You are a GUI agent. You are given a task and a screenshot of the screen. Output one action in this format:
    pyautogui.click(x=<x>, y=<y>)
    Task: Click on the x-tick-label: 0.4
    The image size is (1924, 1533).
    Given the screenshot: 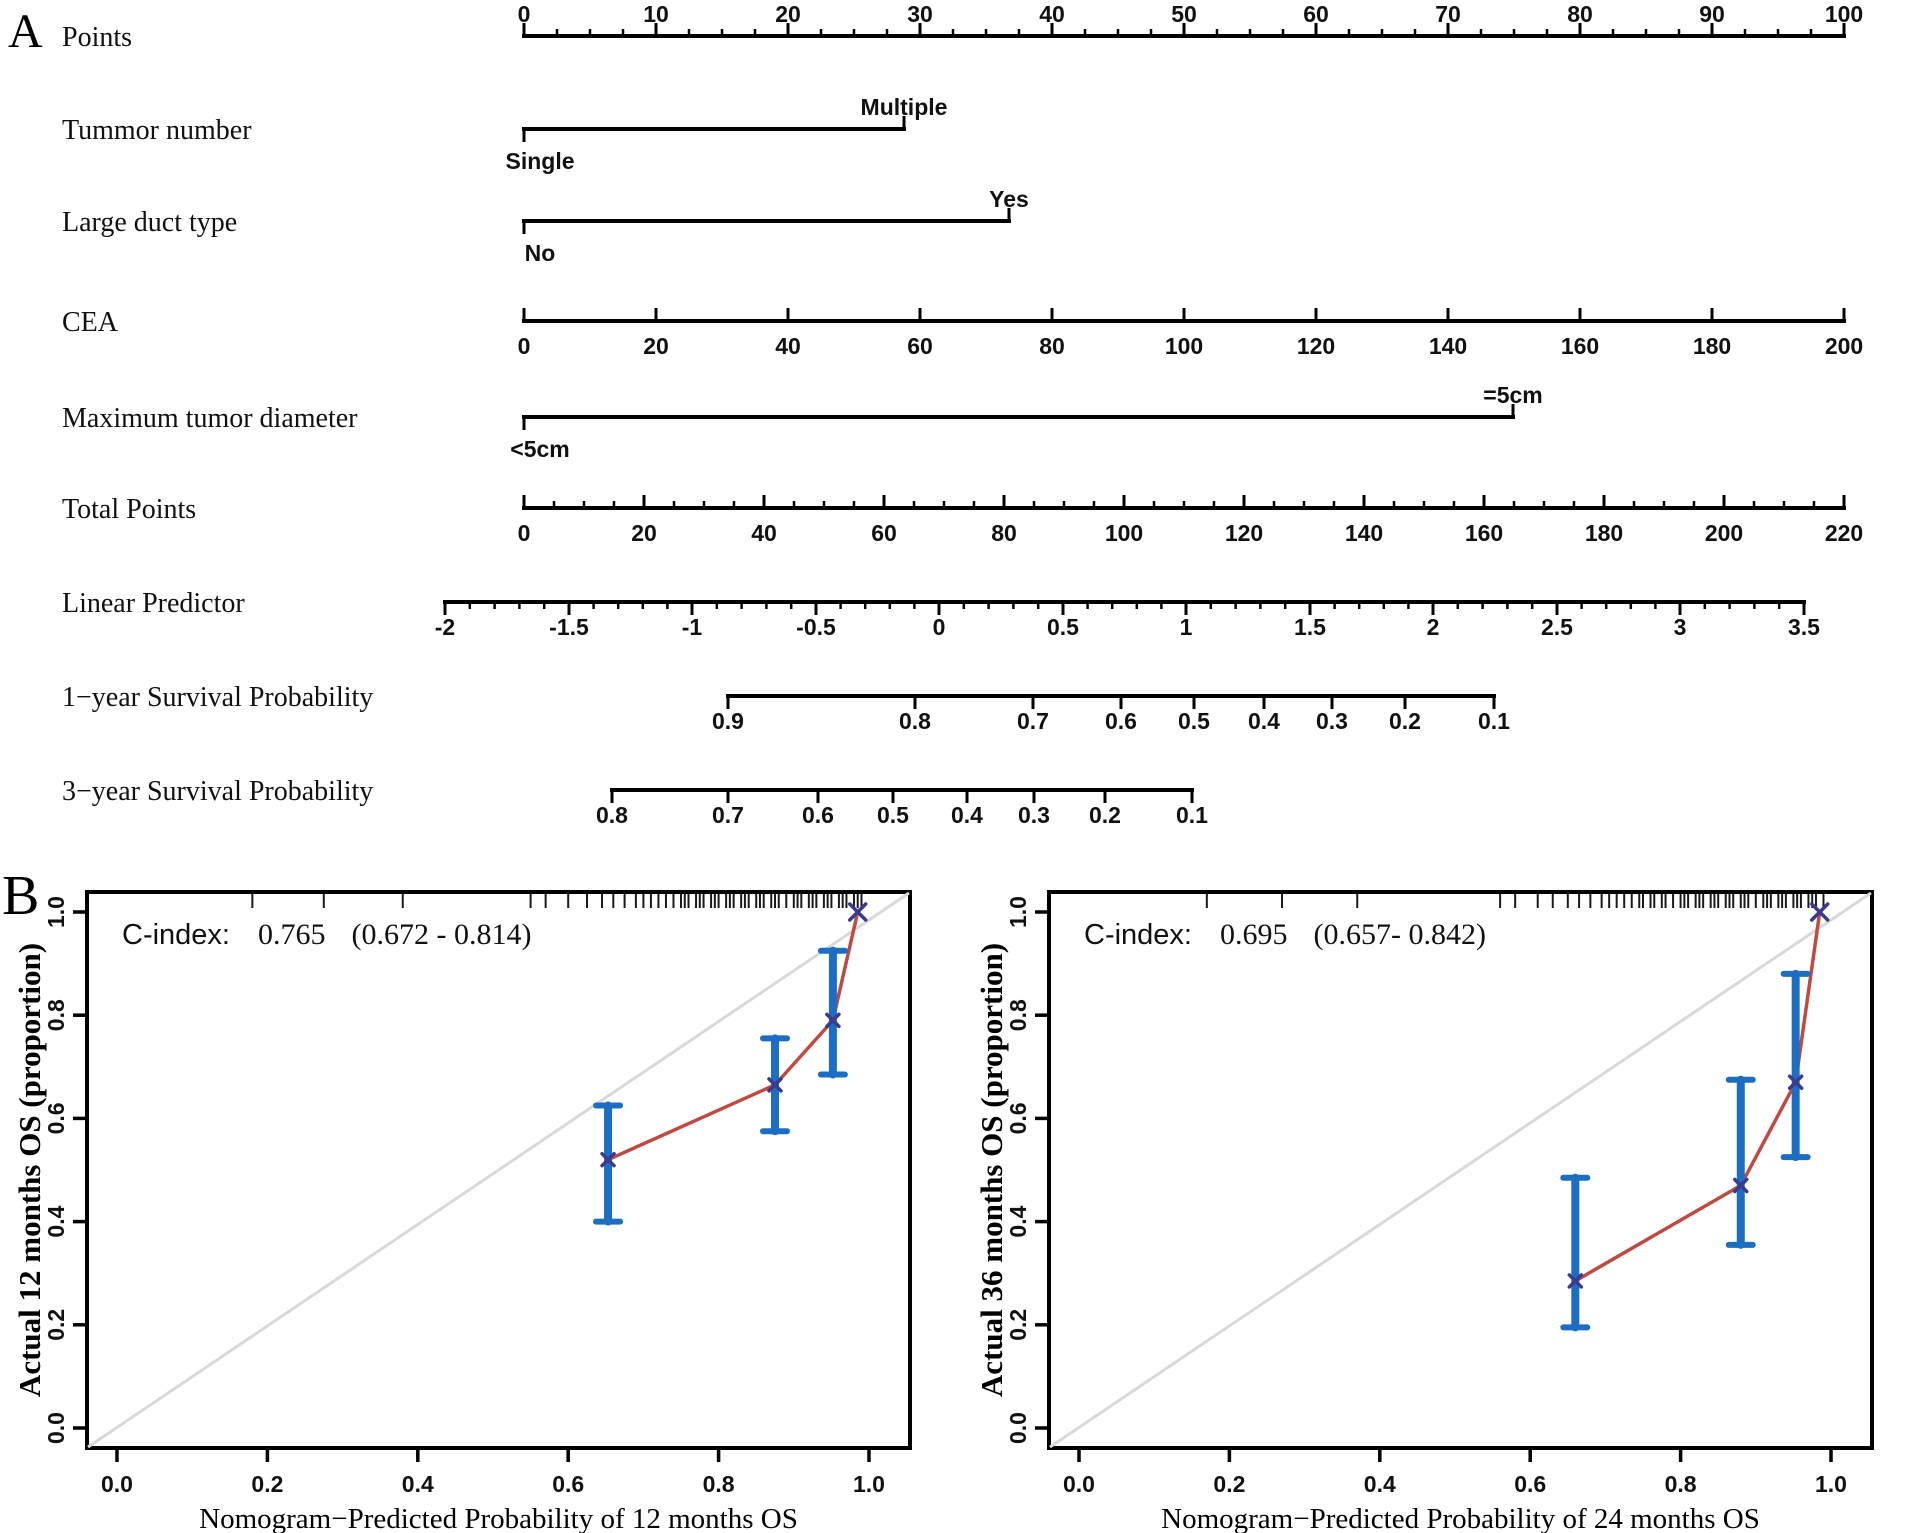 What is the action you would take?
    pyautogui.click(x=418, y=1484)
    